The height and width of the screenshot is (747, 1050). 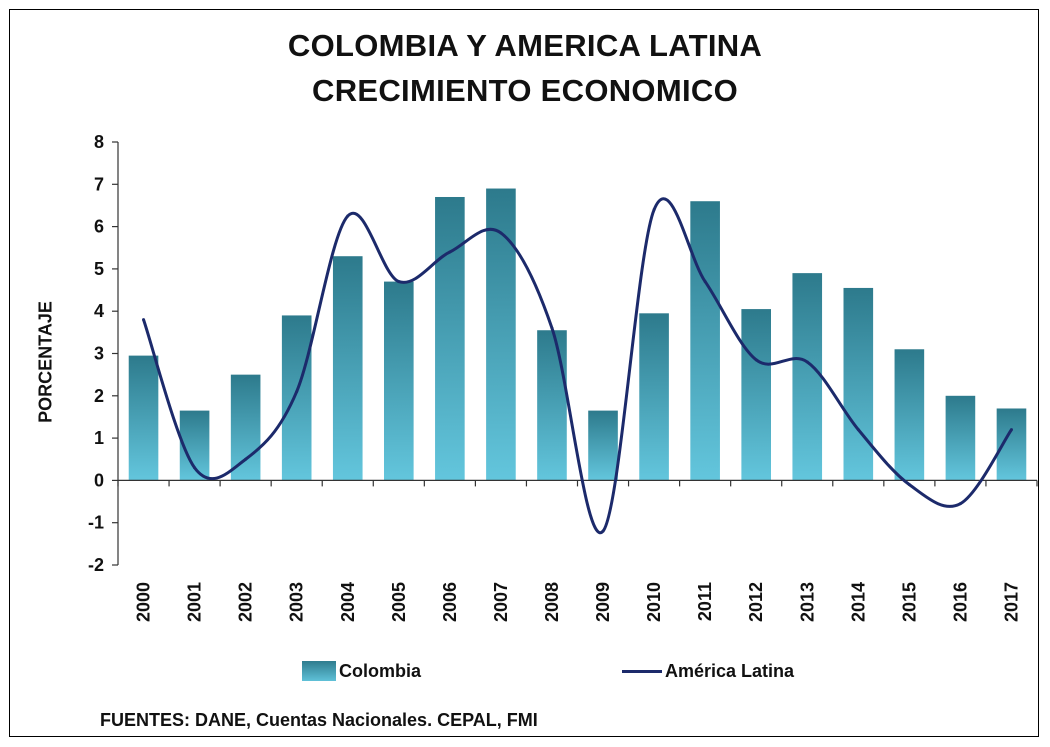 What do you see at coordinates (99, 227) in the screenshot?
I see `y-tick-label: 6` at bounding box center [99, 227].